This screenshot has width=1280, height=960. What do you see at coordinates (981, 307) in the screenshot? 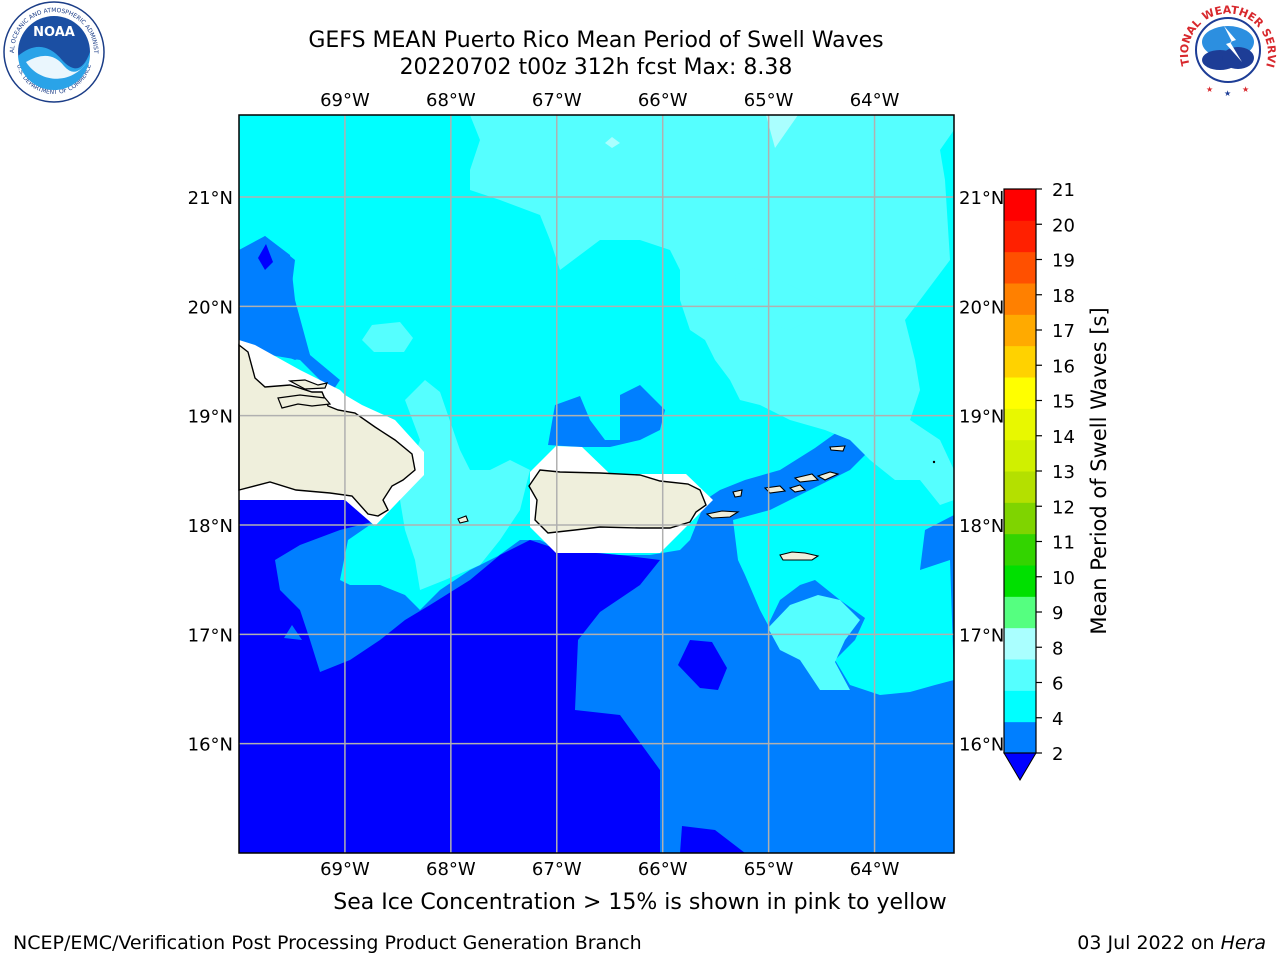
I see `lat-label-right: 20°N` at bounding box center [981, 307].